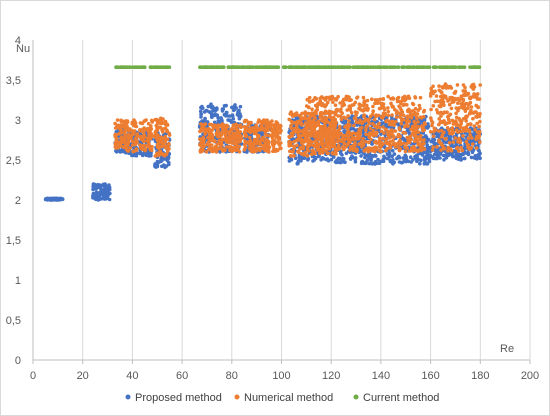 The image size is (550, 416). What do you see at coordinates (430, 376) in the screenshot?
I see `x-tick-label: 160` at bounding box center [430, 376].